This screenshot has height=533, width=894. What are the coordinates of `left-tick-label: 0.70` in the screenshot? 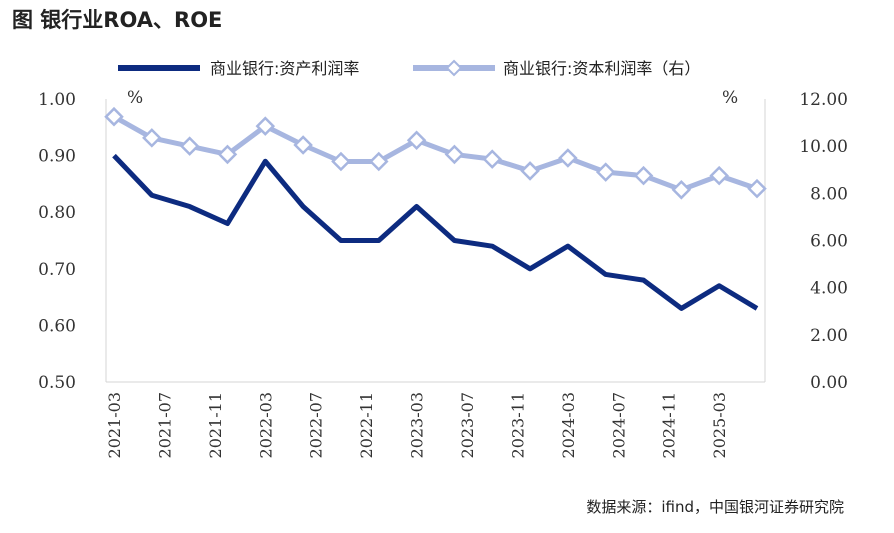 It's located at (57, 270).